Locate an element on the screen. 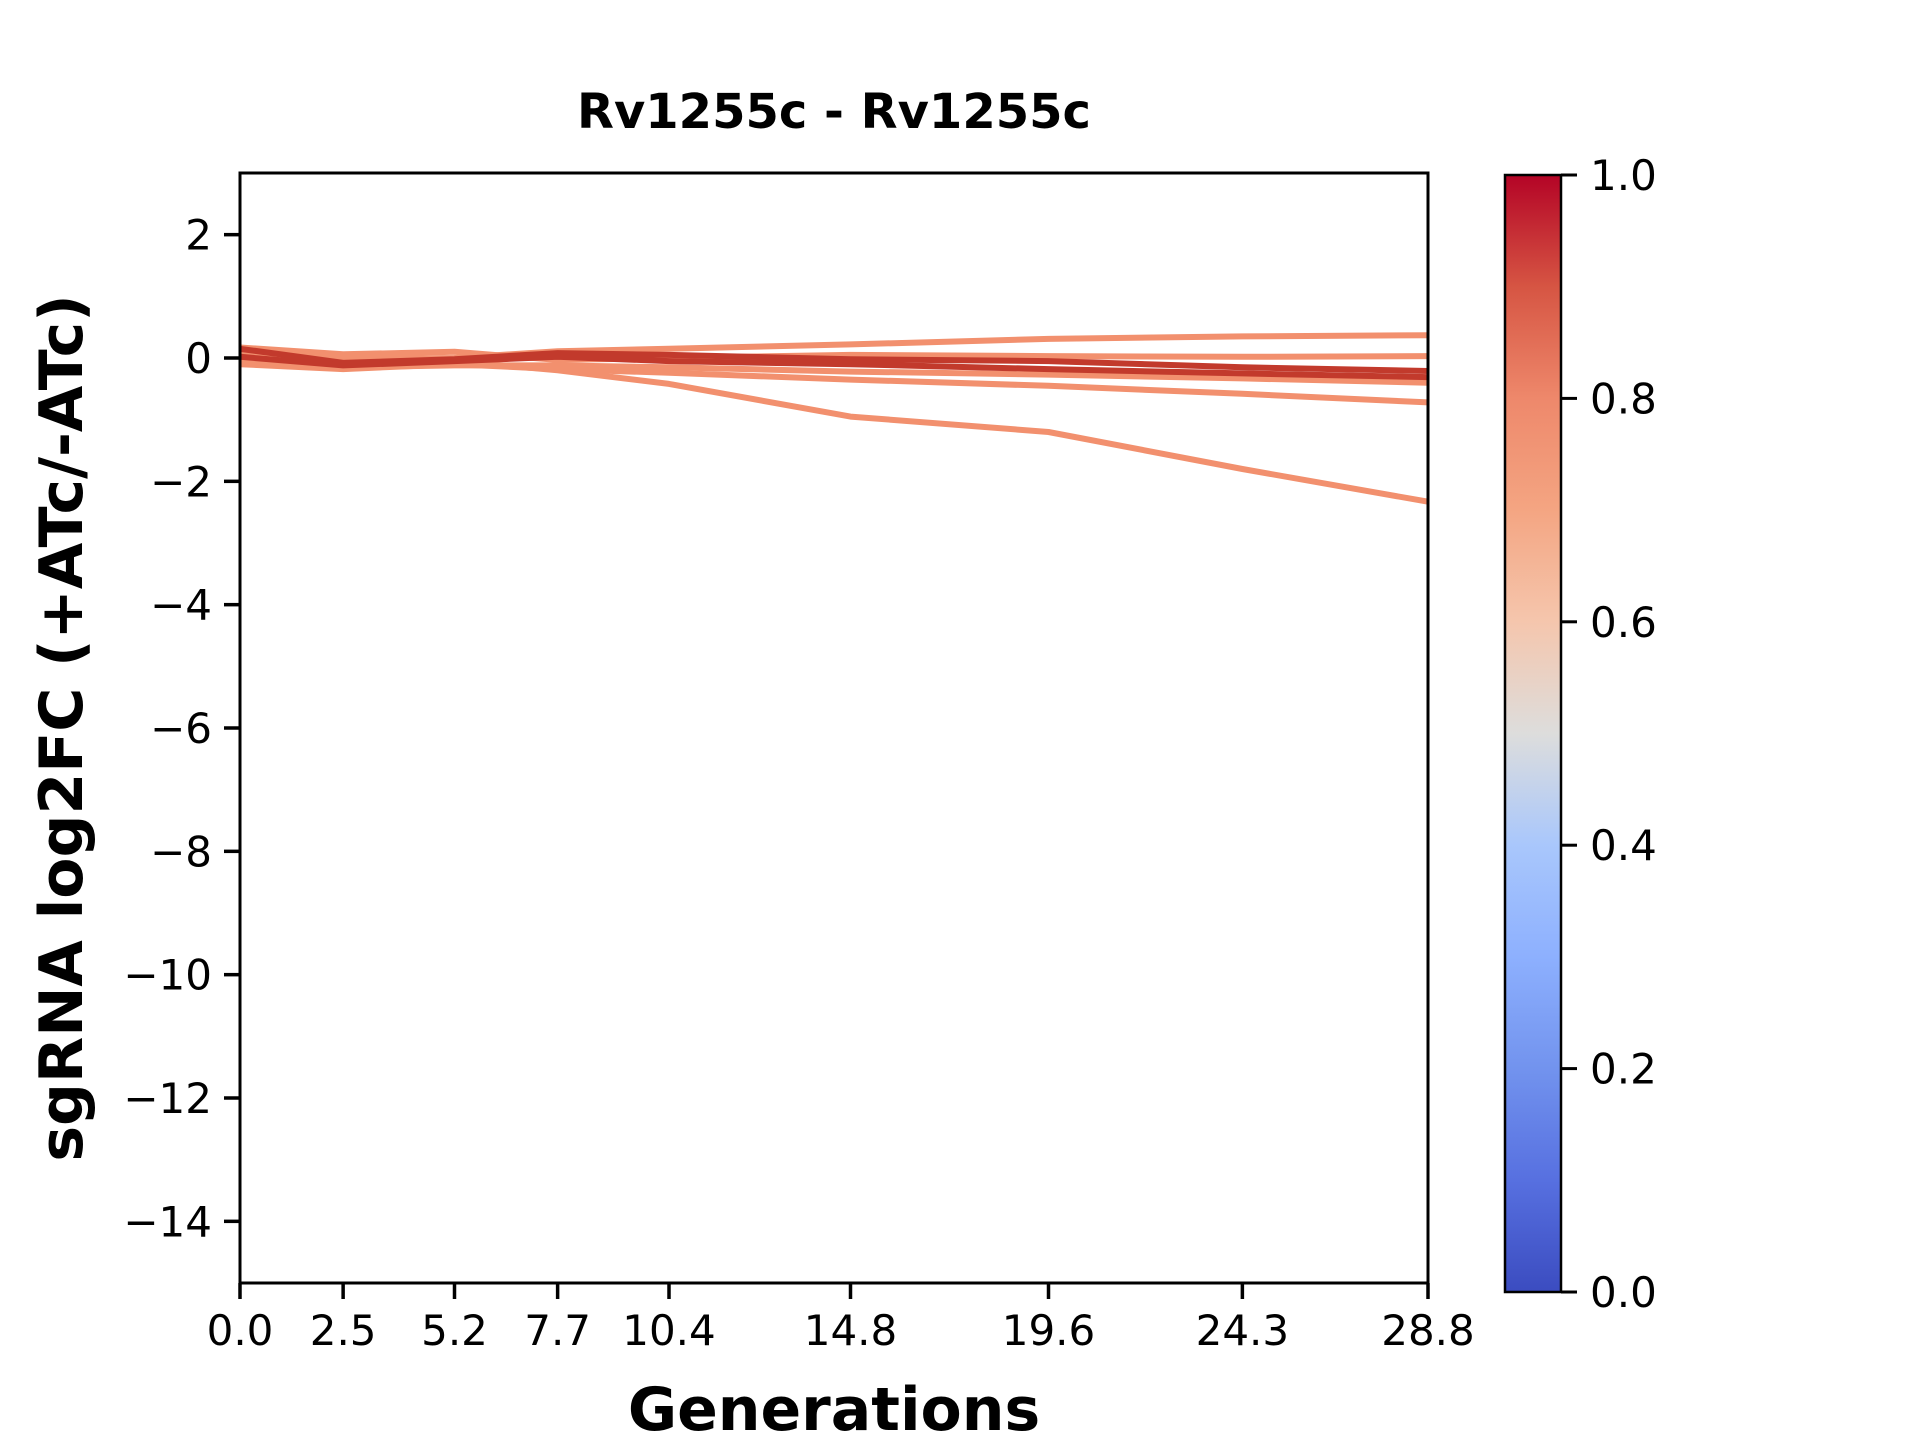 The image size is (1920, 1440). x-tick-label: 14.8 is located at coordinates (851, 1330).